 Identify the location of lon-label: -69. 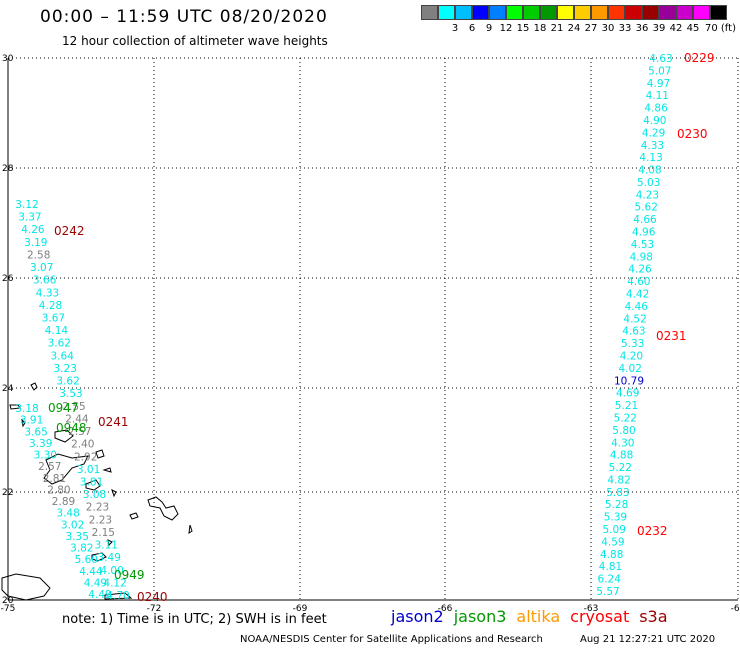
(300, 609).